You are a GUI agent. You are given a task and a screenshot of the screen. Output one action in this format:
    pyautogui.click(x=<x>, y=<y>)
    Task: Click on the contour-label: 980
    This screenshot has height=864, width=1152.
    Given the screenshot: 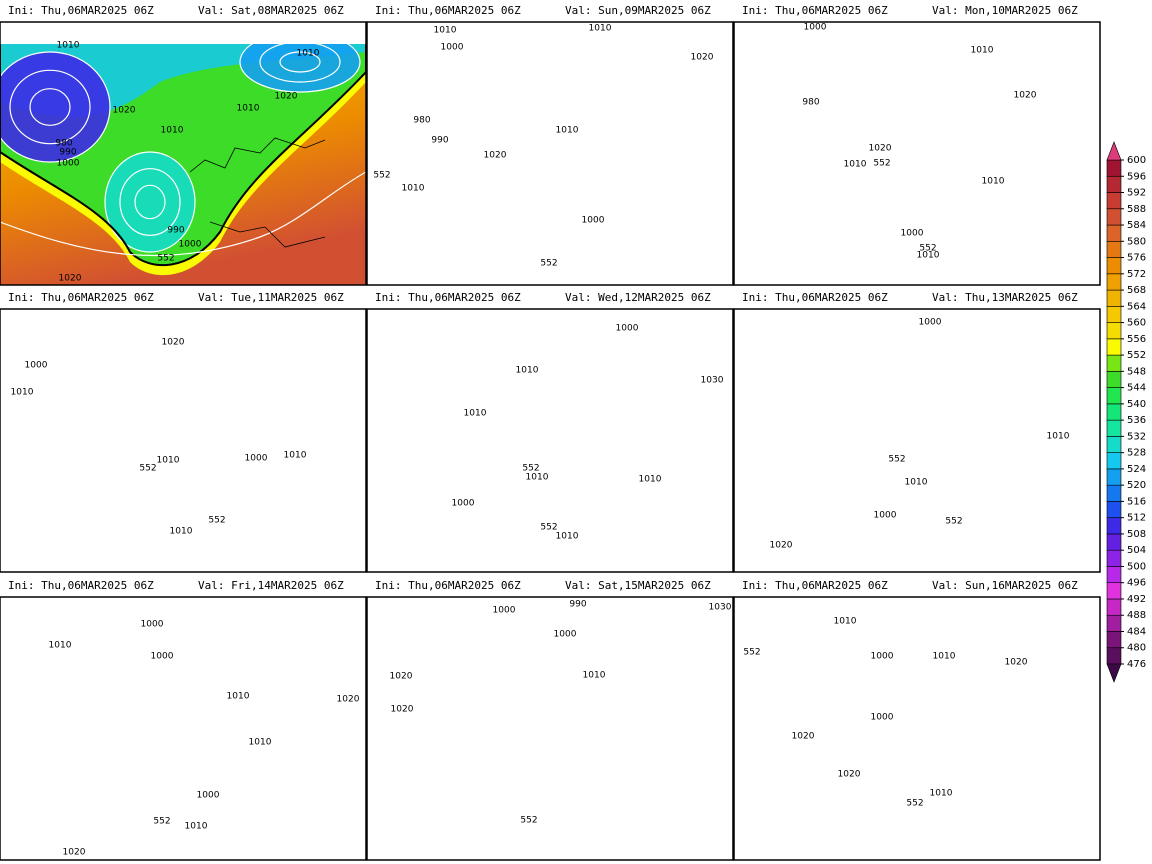 What is the action you would take?
    pyautogui.click(x=421, y=121)
    